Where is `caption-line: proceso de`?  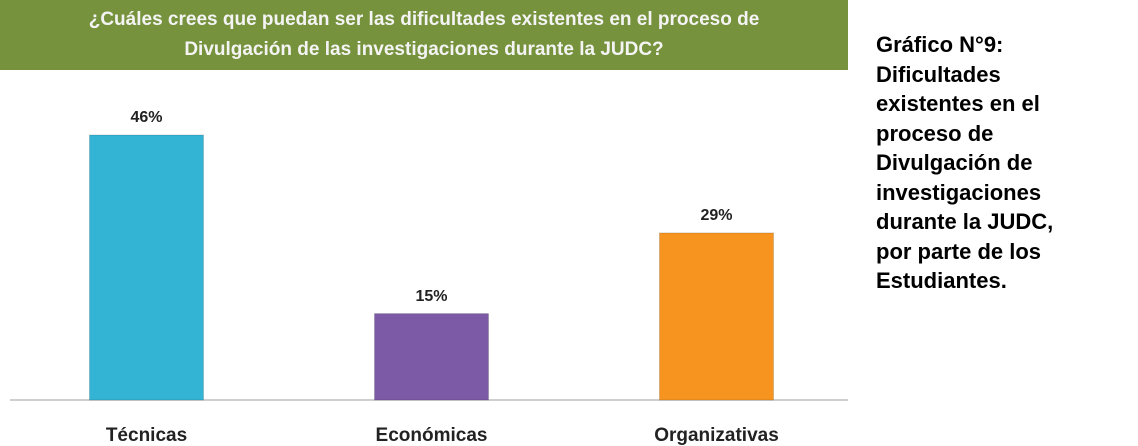 caption-line: proceso de is located at coordinates (935, 133).